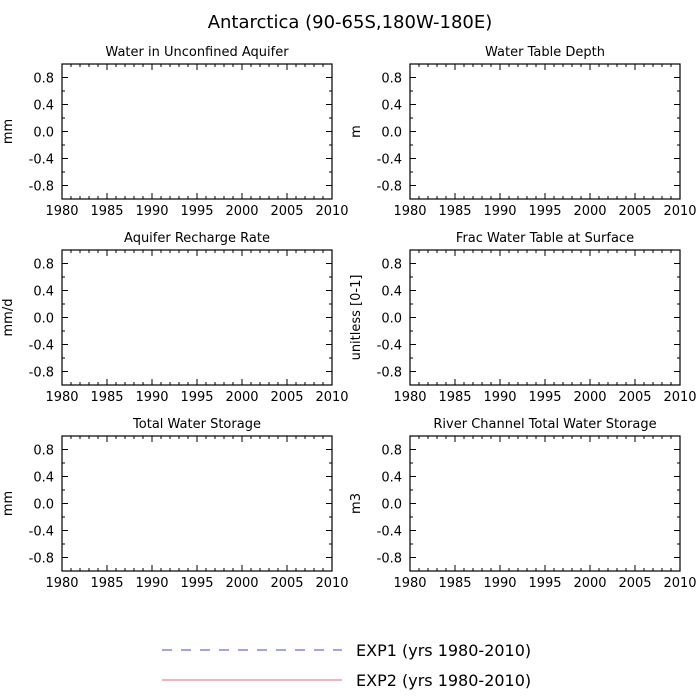 The width and height of the screenshot is (700, 700). Describe the element at coordinates (196, 424) in the screenshot. I see `panel-title: Total Water Storage` at that location.